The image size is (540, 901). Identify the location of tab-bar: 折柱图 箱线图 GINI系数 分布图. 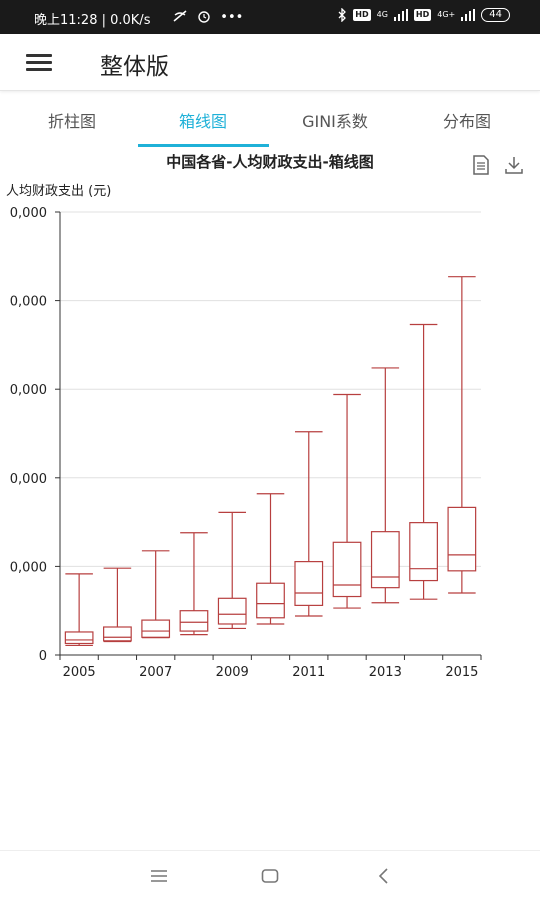
(270, 120).